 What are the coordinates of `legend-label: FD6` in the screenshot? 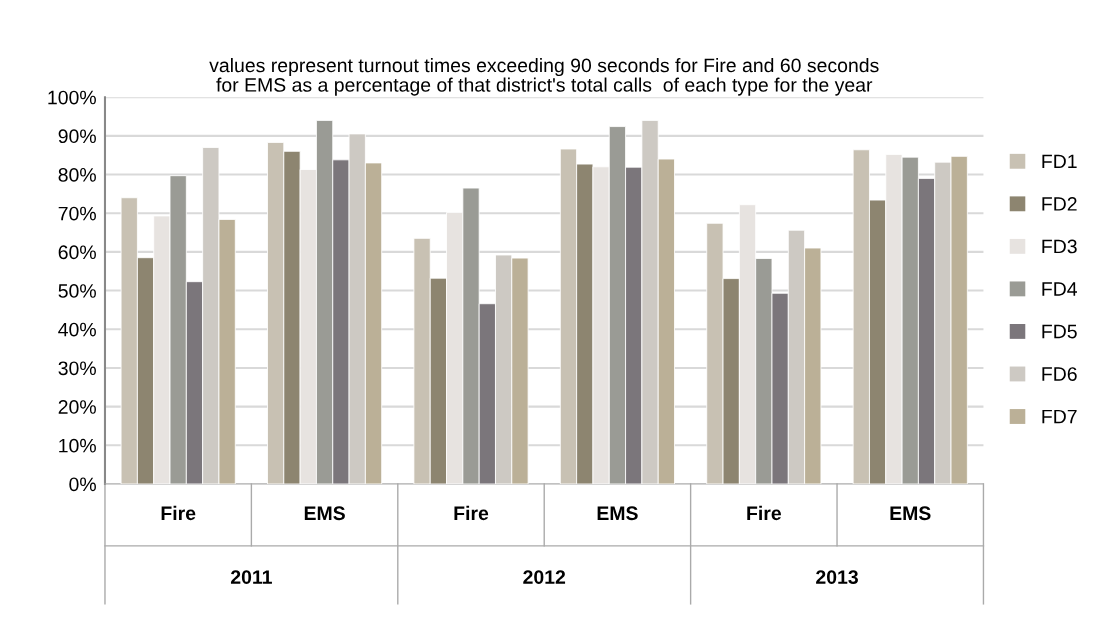 It's located at (1059, 374).